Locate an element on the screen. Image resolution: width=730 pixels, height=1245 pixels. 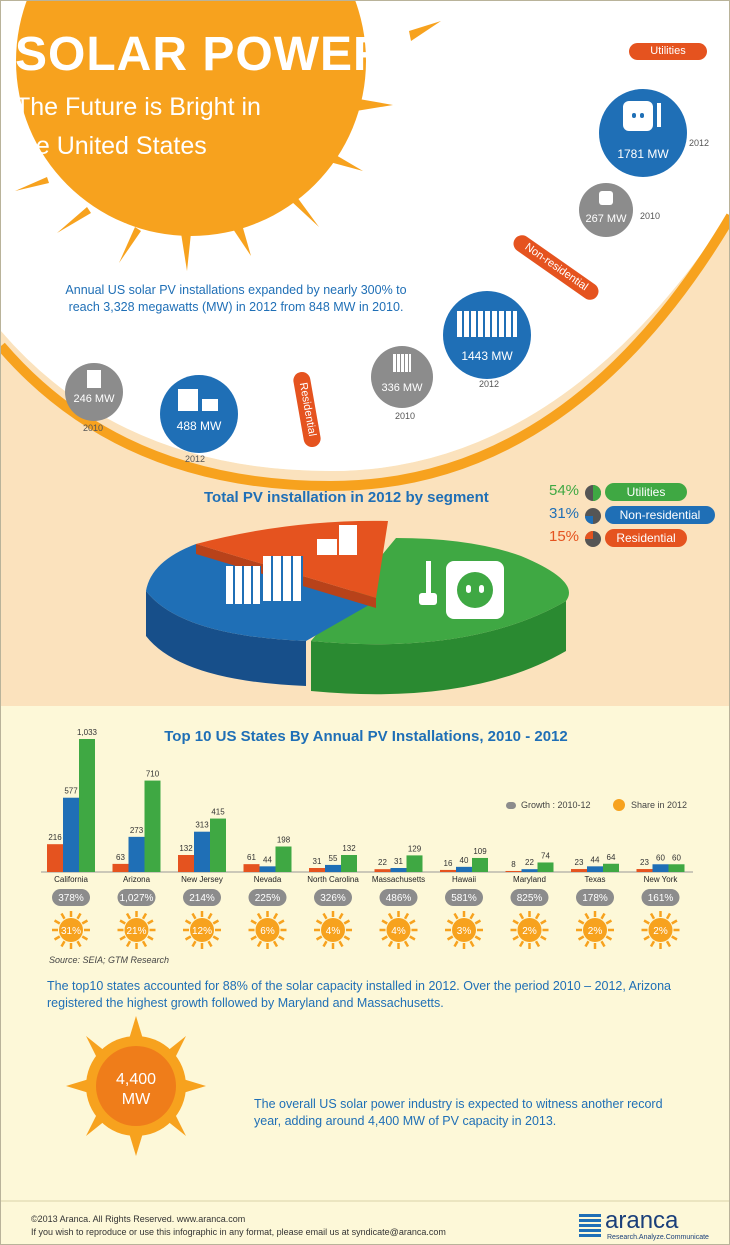
bar-value-label: 55 is located at coordinates (333, 858).